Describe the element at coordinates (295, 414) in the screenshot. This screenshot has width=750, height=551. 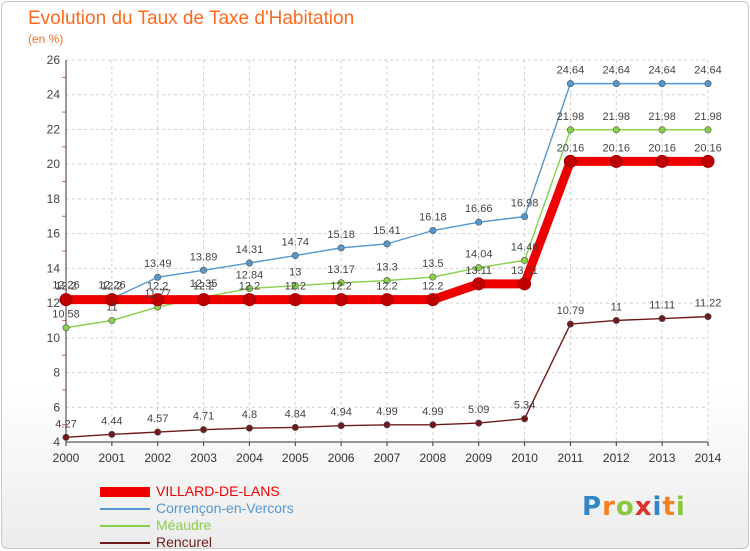
I see `data-label: 4.84` at that location.